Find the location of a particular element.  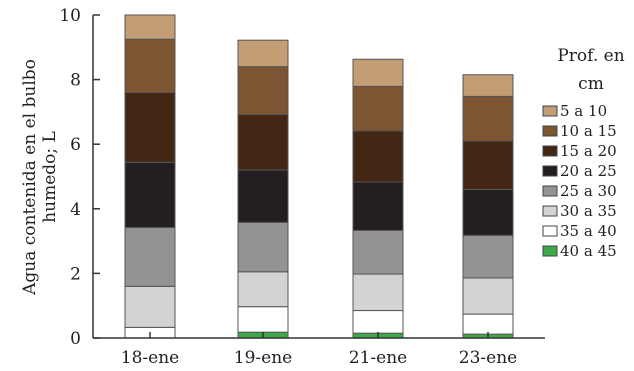

legend-label: 5 a 10 is located at coordinates (583, 111).